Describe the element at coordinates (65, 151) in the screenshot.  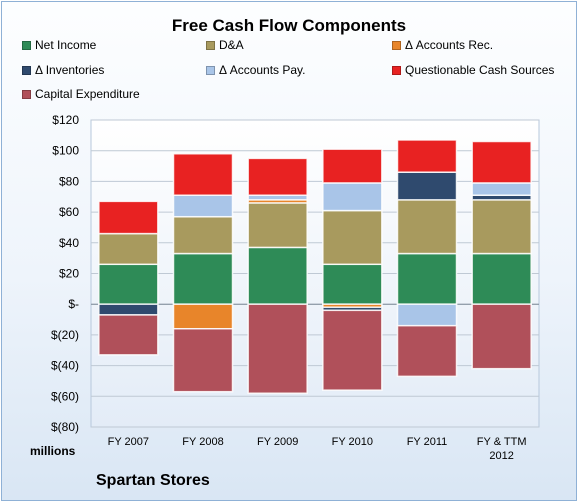
I see `y-tick-label: $100` at that location.